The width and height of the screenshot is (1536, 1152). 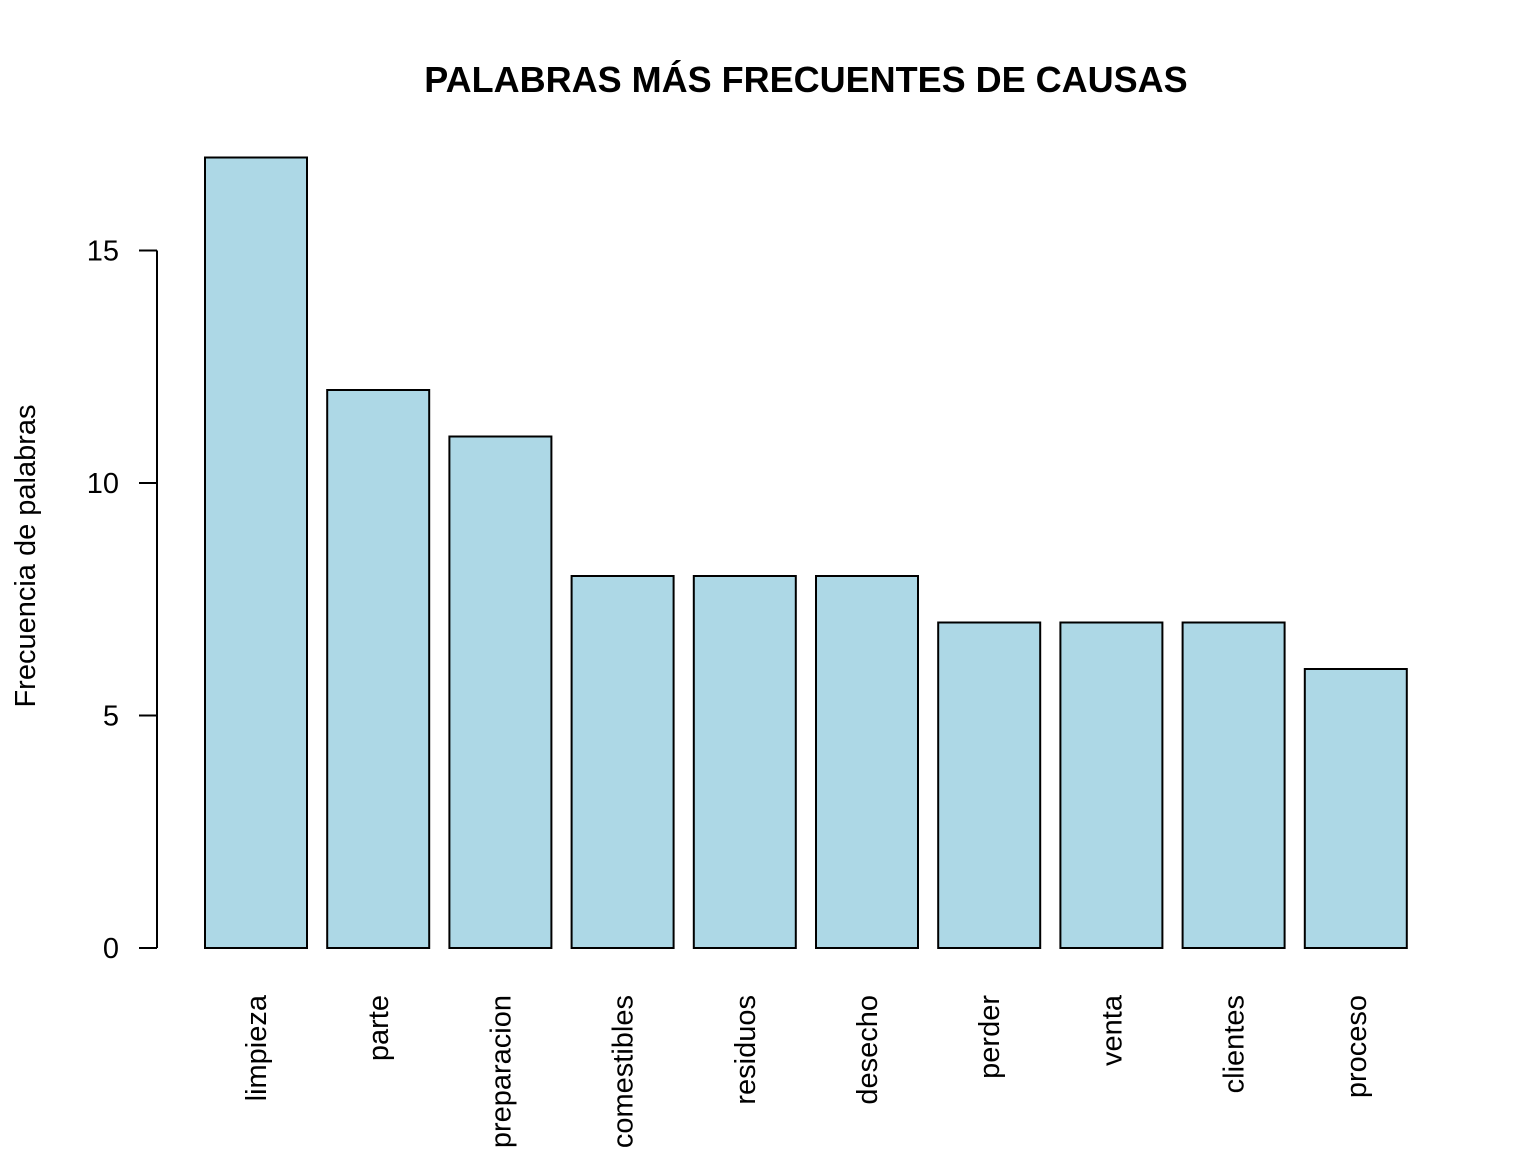 I want to click on bar-venta, so click(x=1111, y=785).